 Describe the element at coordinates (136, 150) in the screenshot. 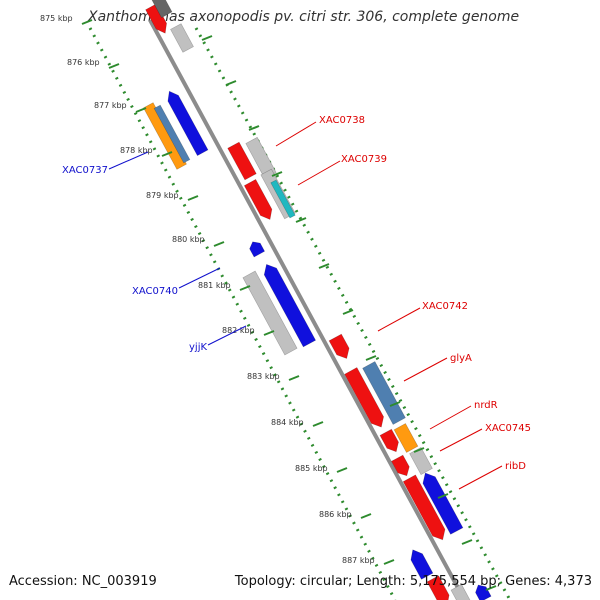

I see `kbp-label: 878 kbp` at that location.